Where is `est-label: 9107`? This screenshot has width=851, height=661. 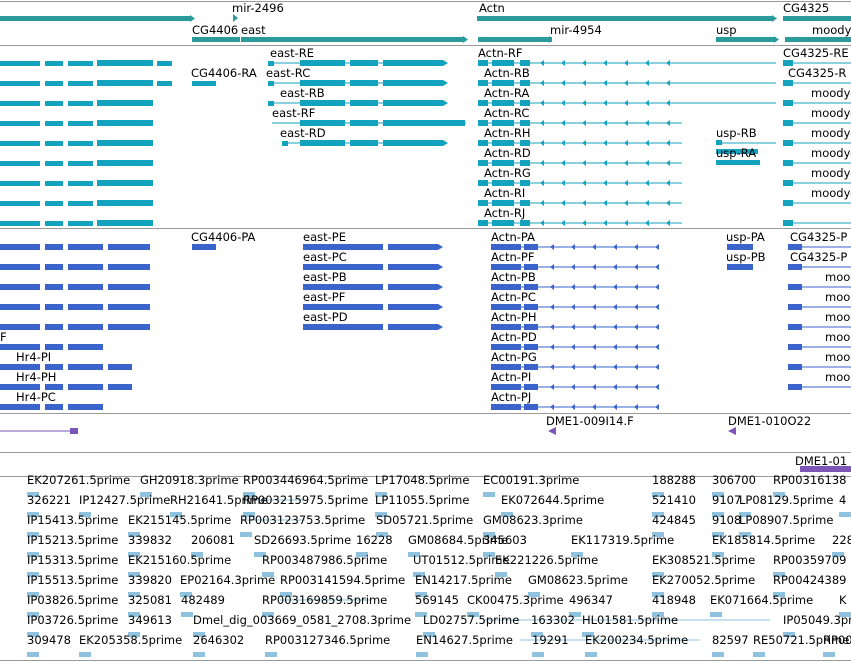
est-label: 9107 is located at coordinates (727, 500).